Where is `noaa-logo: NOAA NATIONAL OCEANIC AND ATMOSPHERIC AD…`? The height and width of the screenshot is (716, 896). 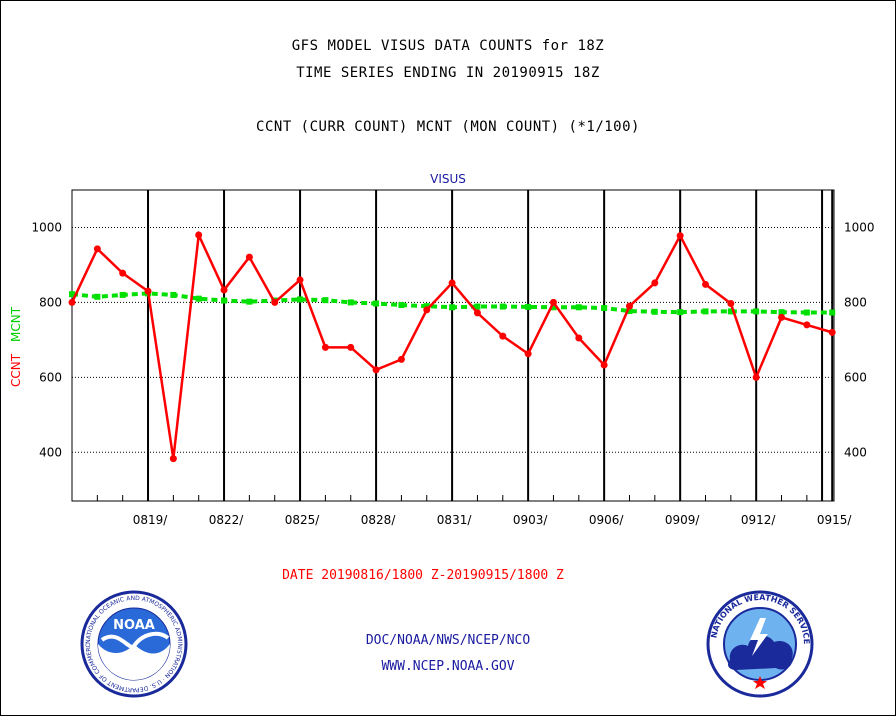
noaa-logo: NOAA NATIONAL OCEANIC AND ATMOSPHERIC AD… is located at coordinates (134, 644).